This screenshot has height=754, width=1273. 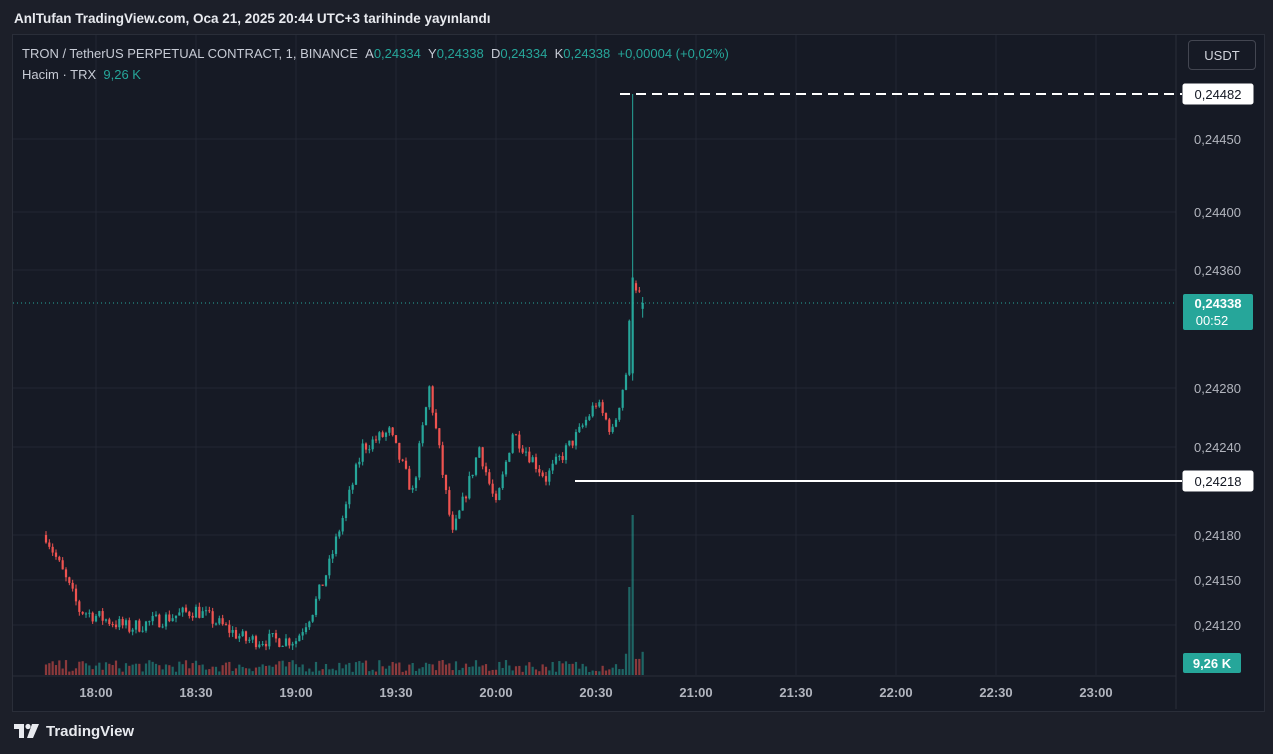 I want to click on volume-label: Hacim · TRX, so click(x=59, y=74).